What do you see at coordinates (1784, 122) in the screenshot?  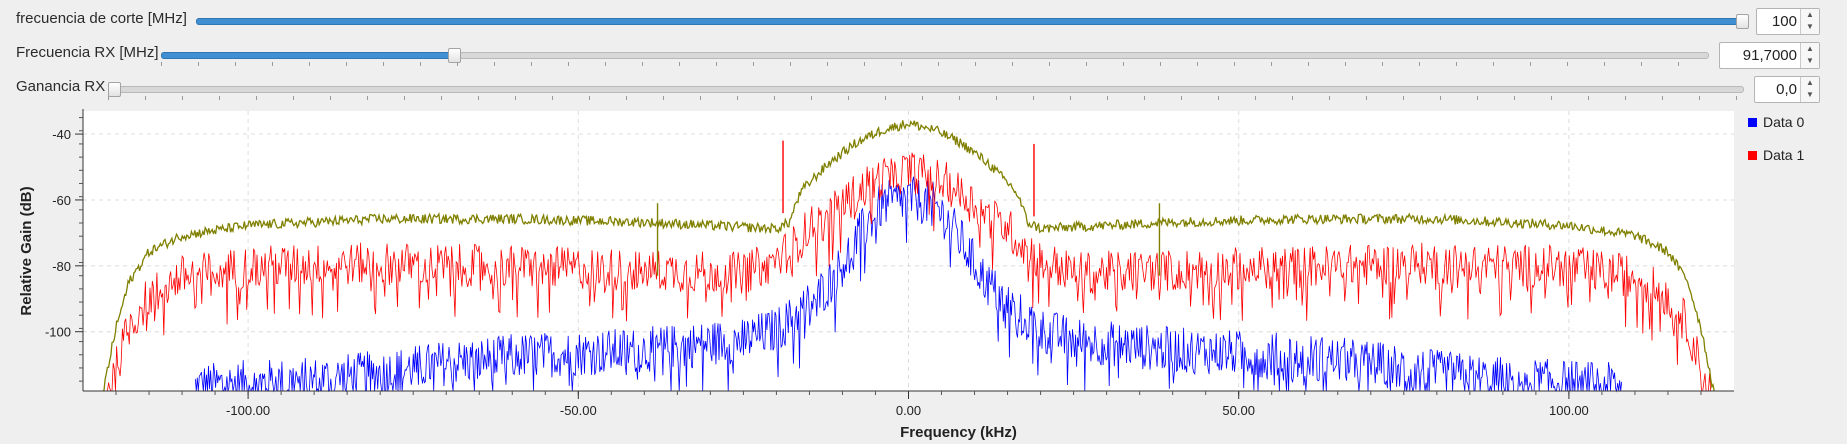 I see `legend-label-data0: Data 0` at bounding box center [1784, 122].